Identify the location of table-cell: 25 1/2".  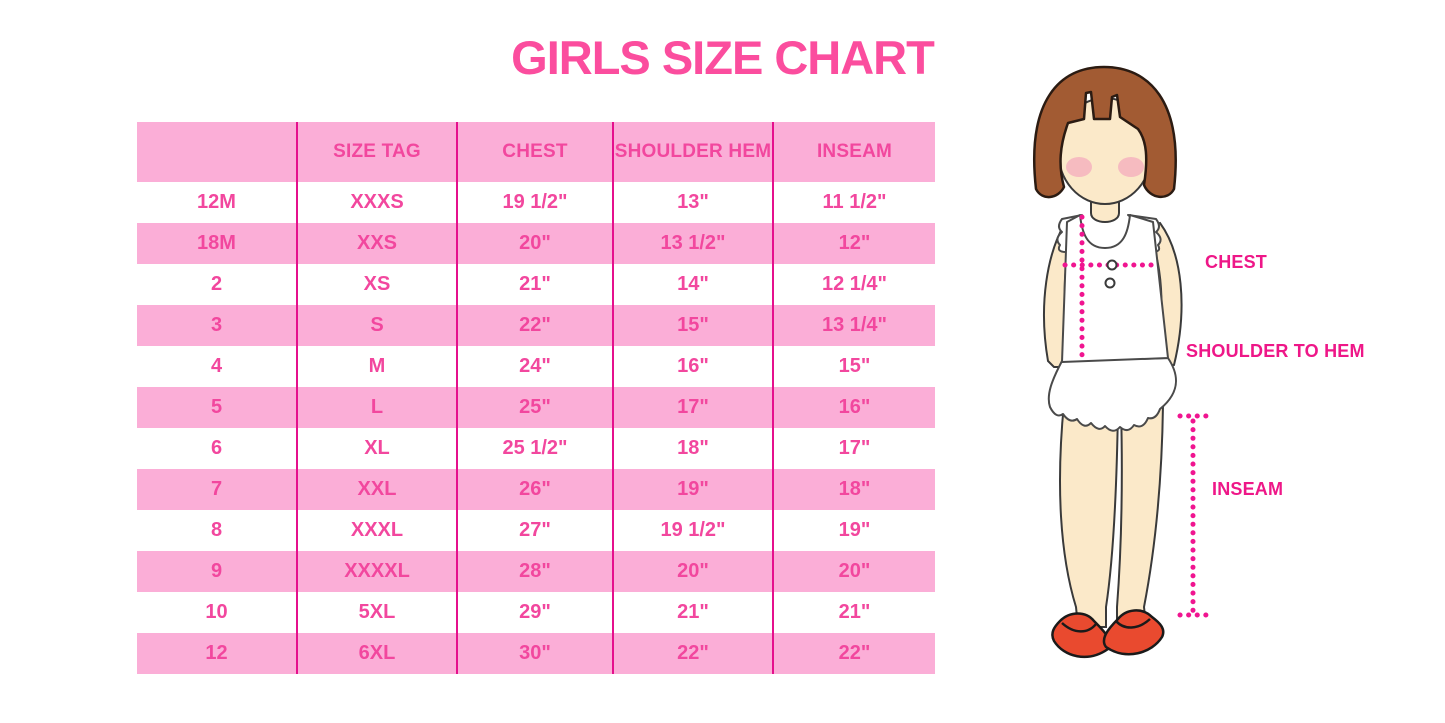
(536, 448).